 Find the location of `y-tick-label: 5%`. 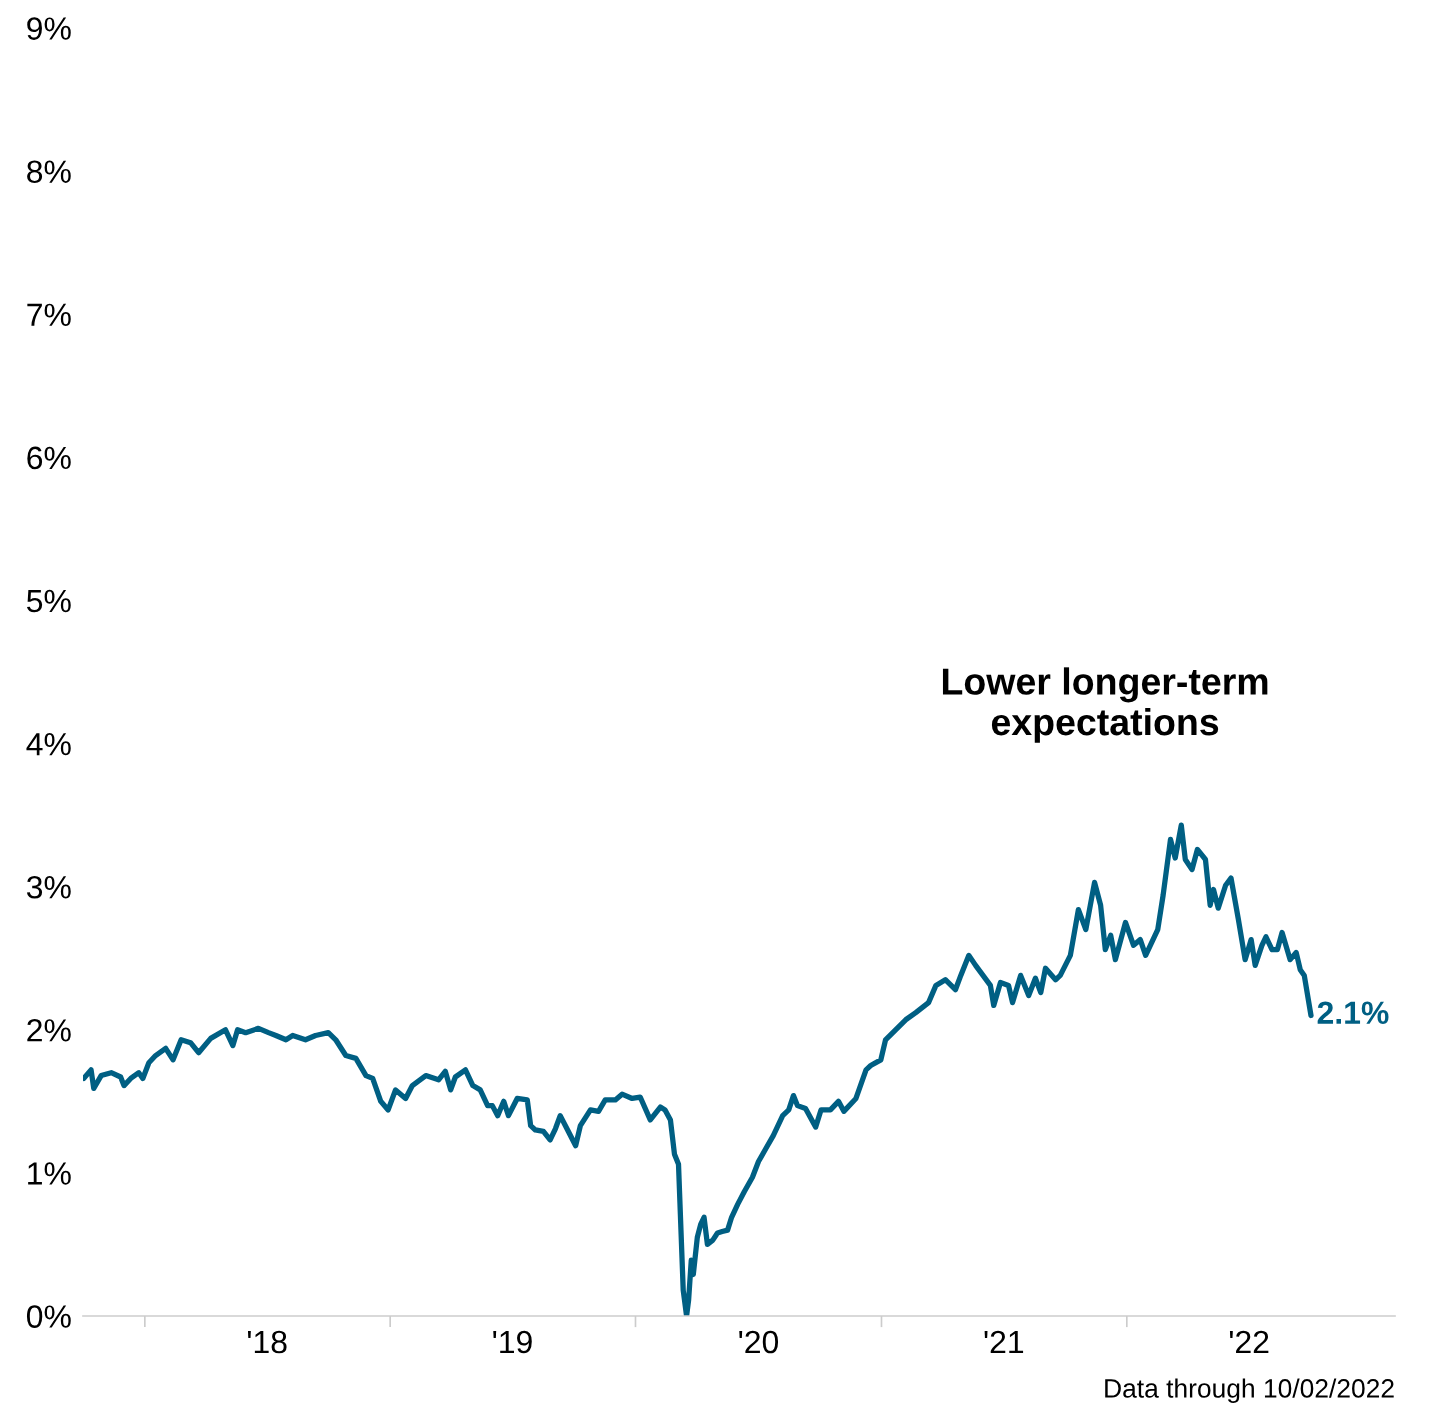

y-tick-label: 5% is located at coordinates (49, 601).